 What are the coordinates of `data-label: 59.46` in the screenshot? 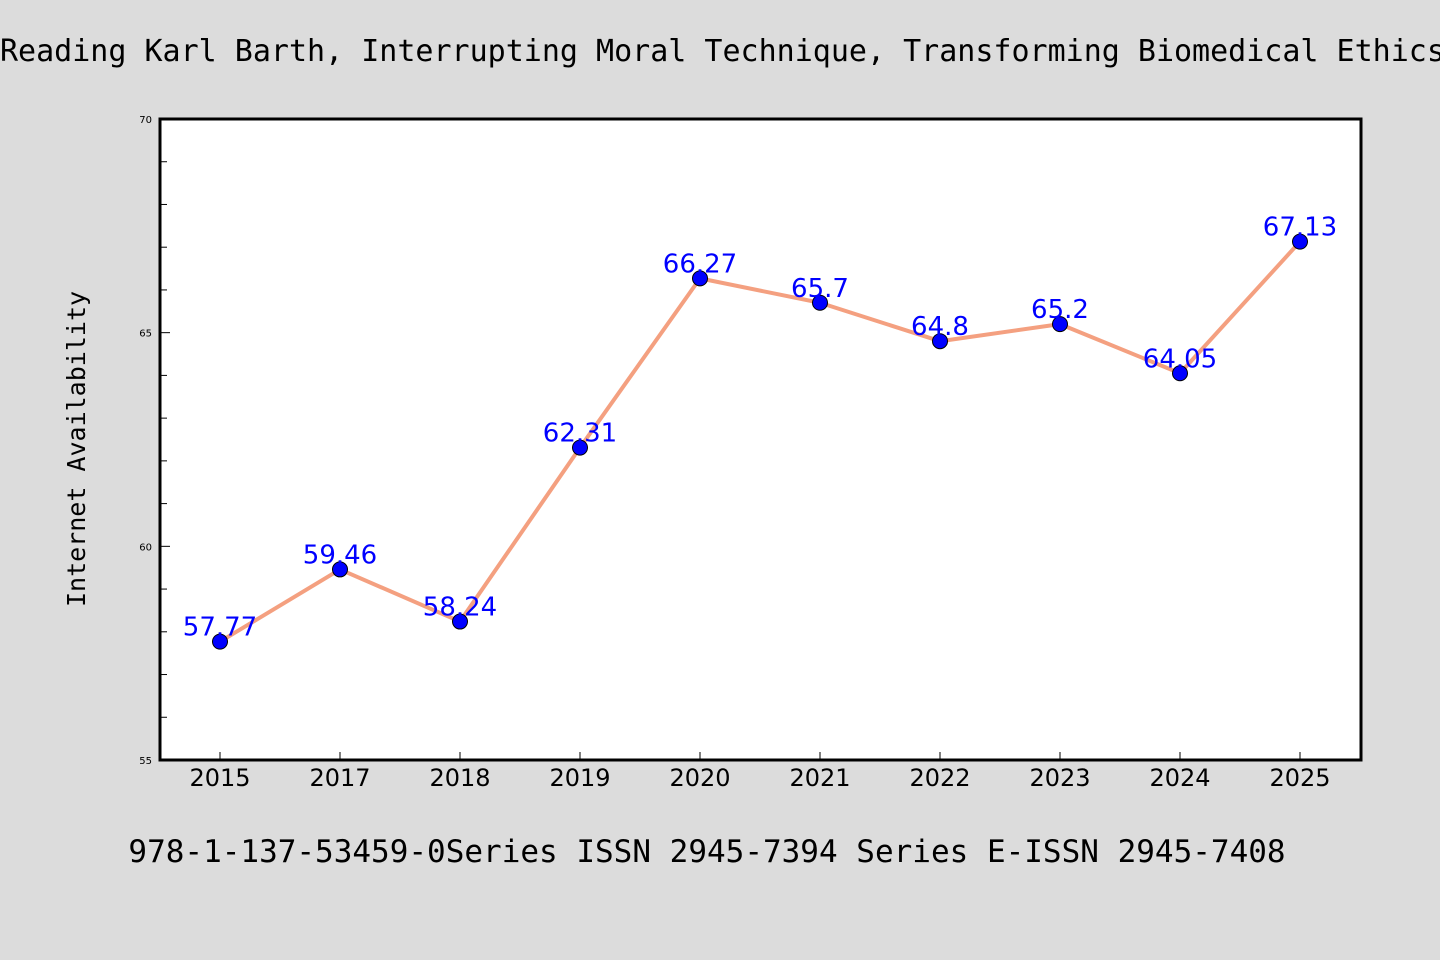 It's located at (340, 555).